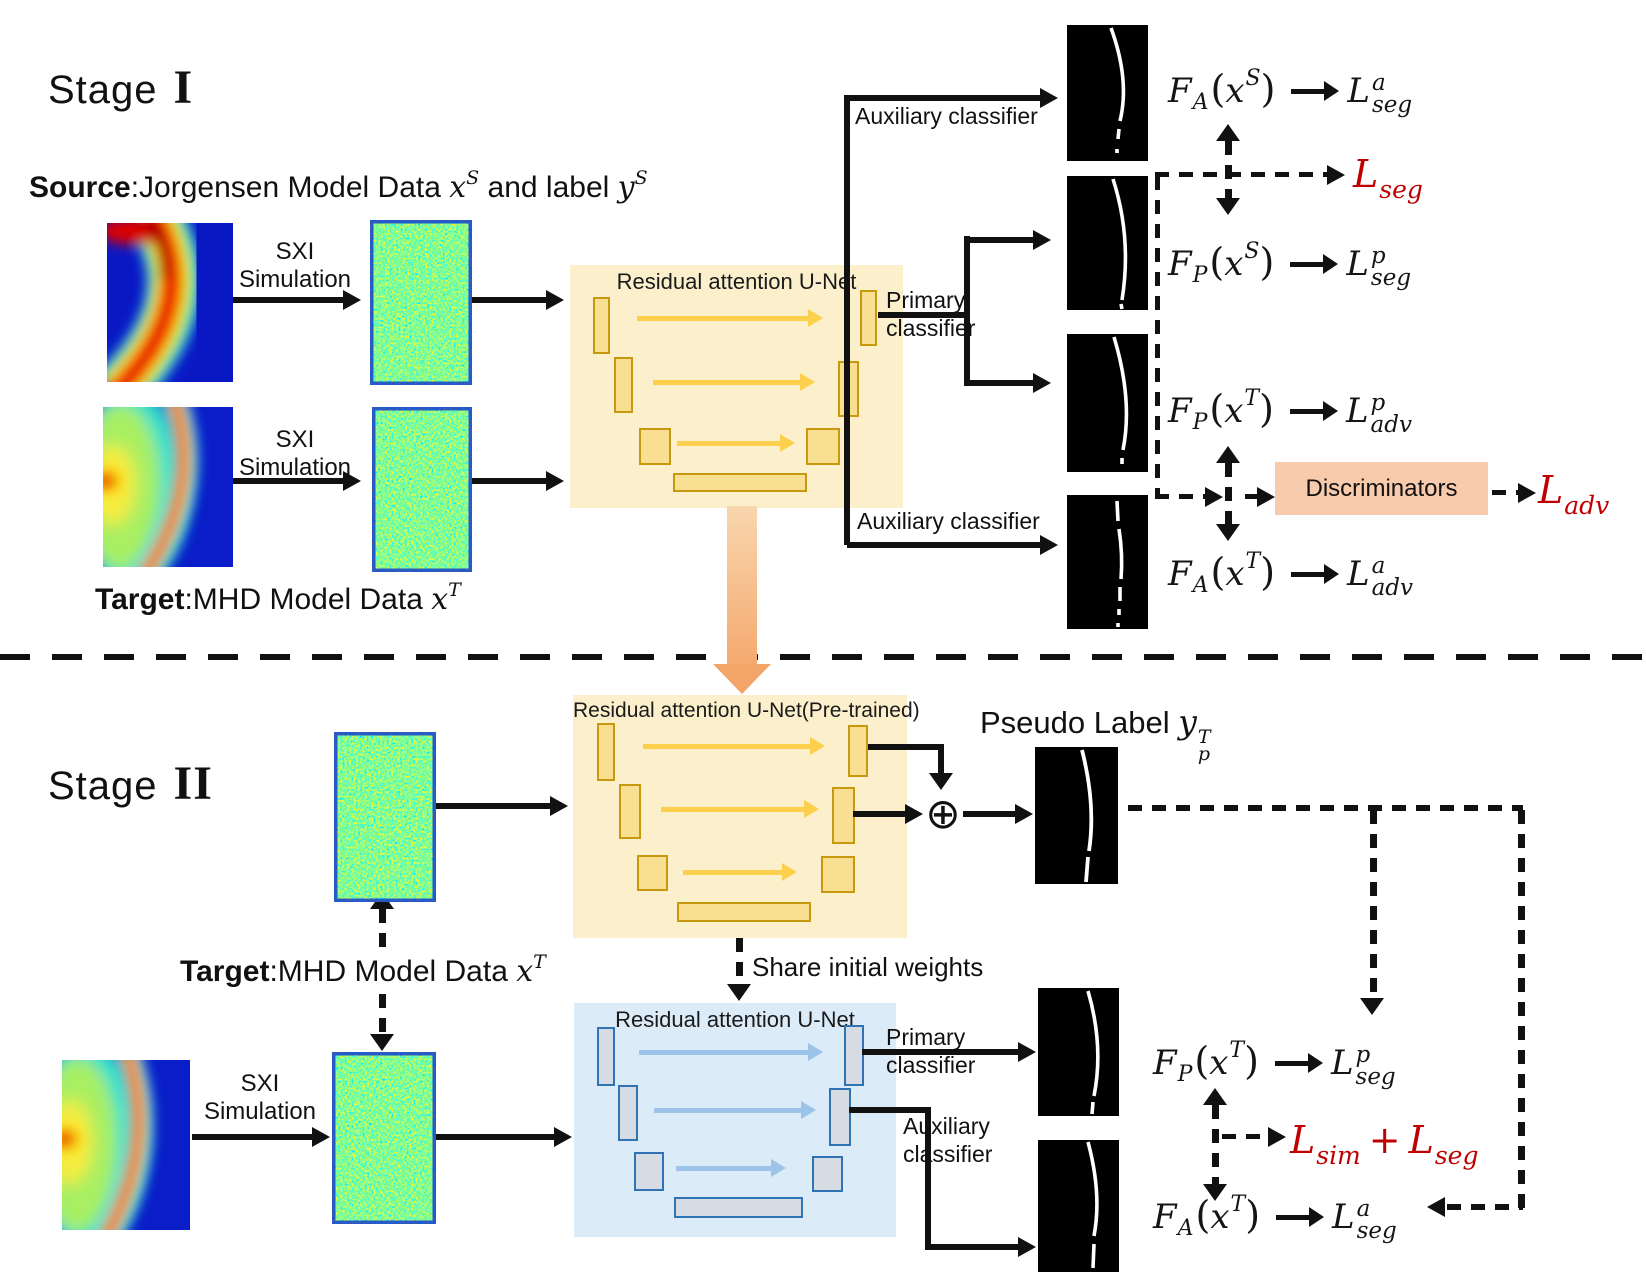 This screenshot has height=1280, width=1646. Describe the element at coordinates (422, 489) in the screenshot. I see `sxi-simulated-target-image` at that location.